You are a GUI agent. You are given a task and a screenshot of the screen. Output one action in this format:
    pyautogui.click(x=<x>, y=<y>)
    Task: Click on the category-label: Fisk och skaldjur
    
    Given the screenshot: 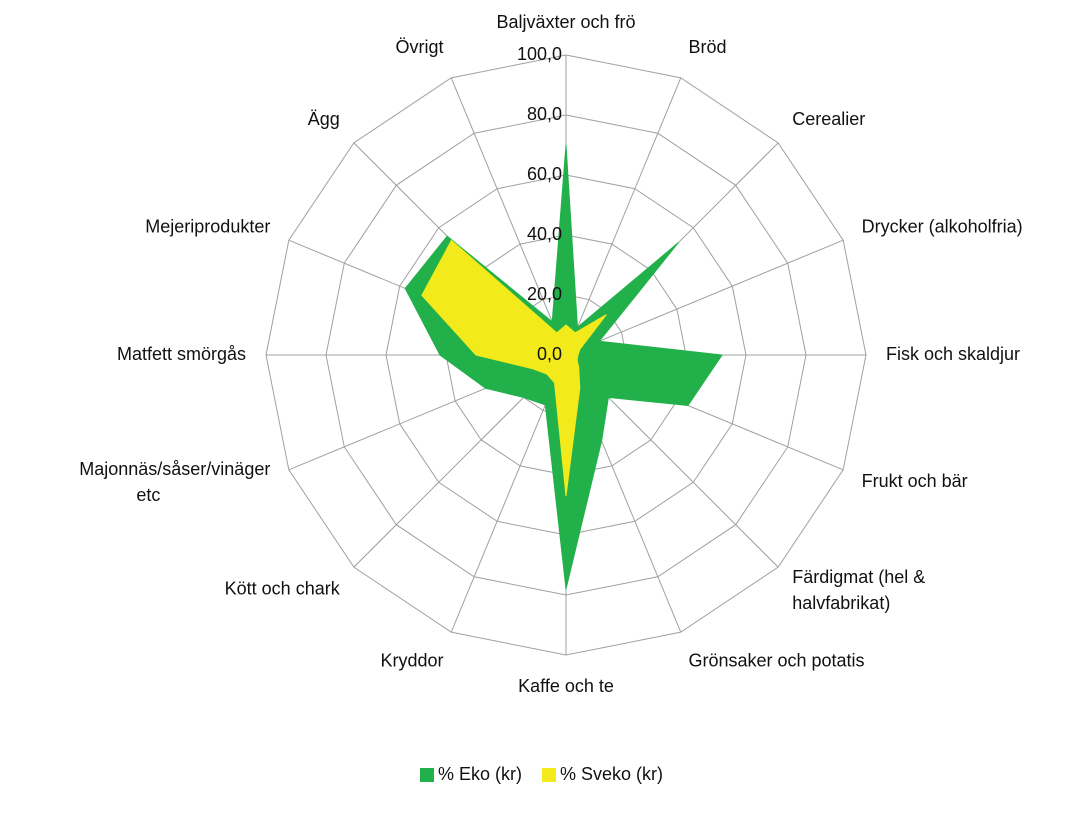 What is the action you would take?
    pyautogui.click(x=953, y=354)
    